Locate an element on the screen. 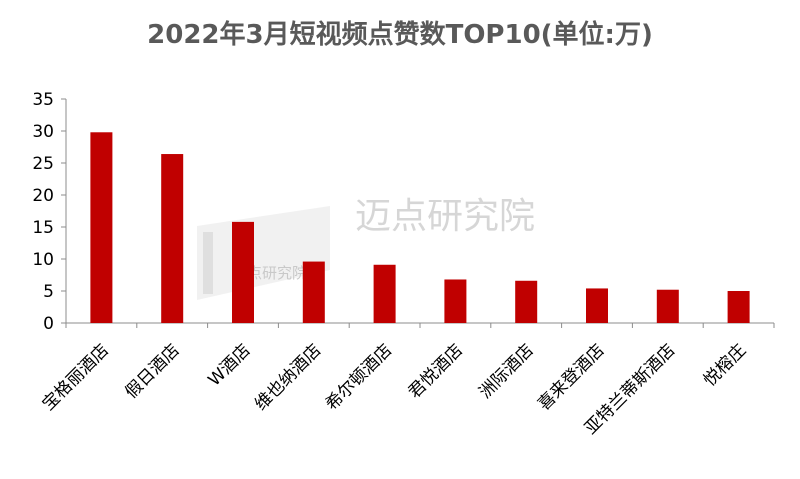  y-tick-label: 35 is located at coordinates (43, 100).